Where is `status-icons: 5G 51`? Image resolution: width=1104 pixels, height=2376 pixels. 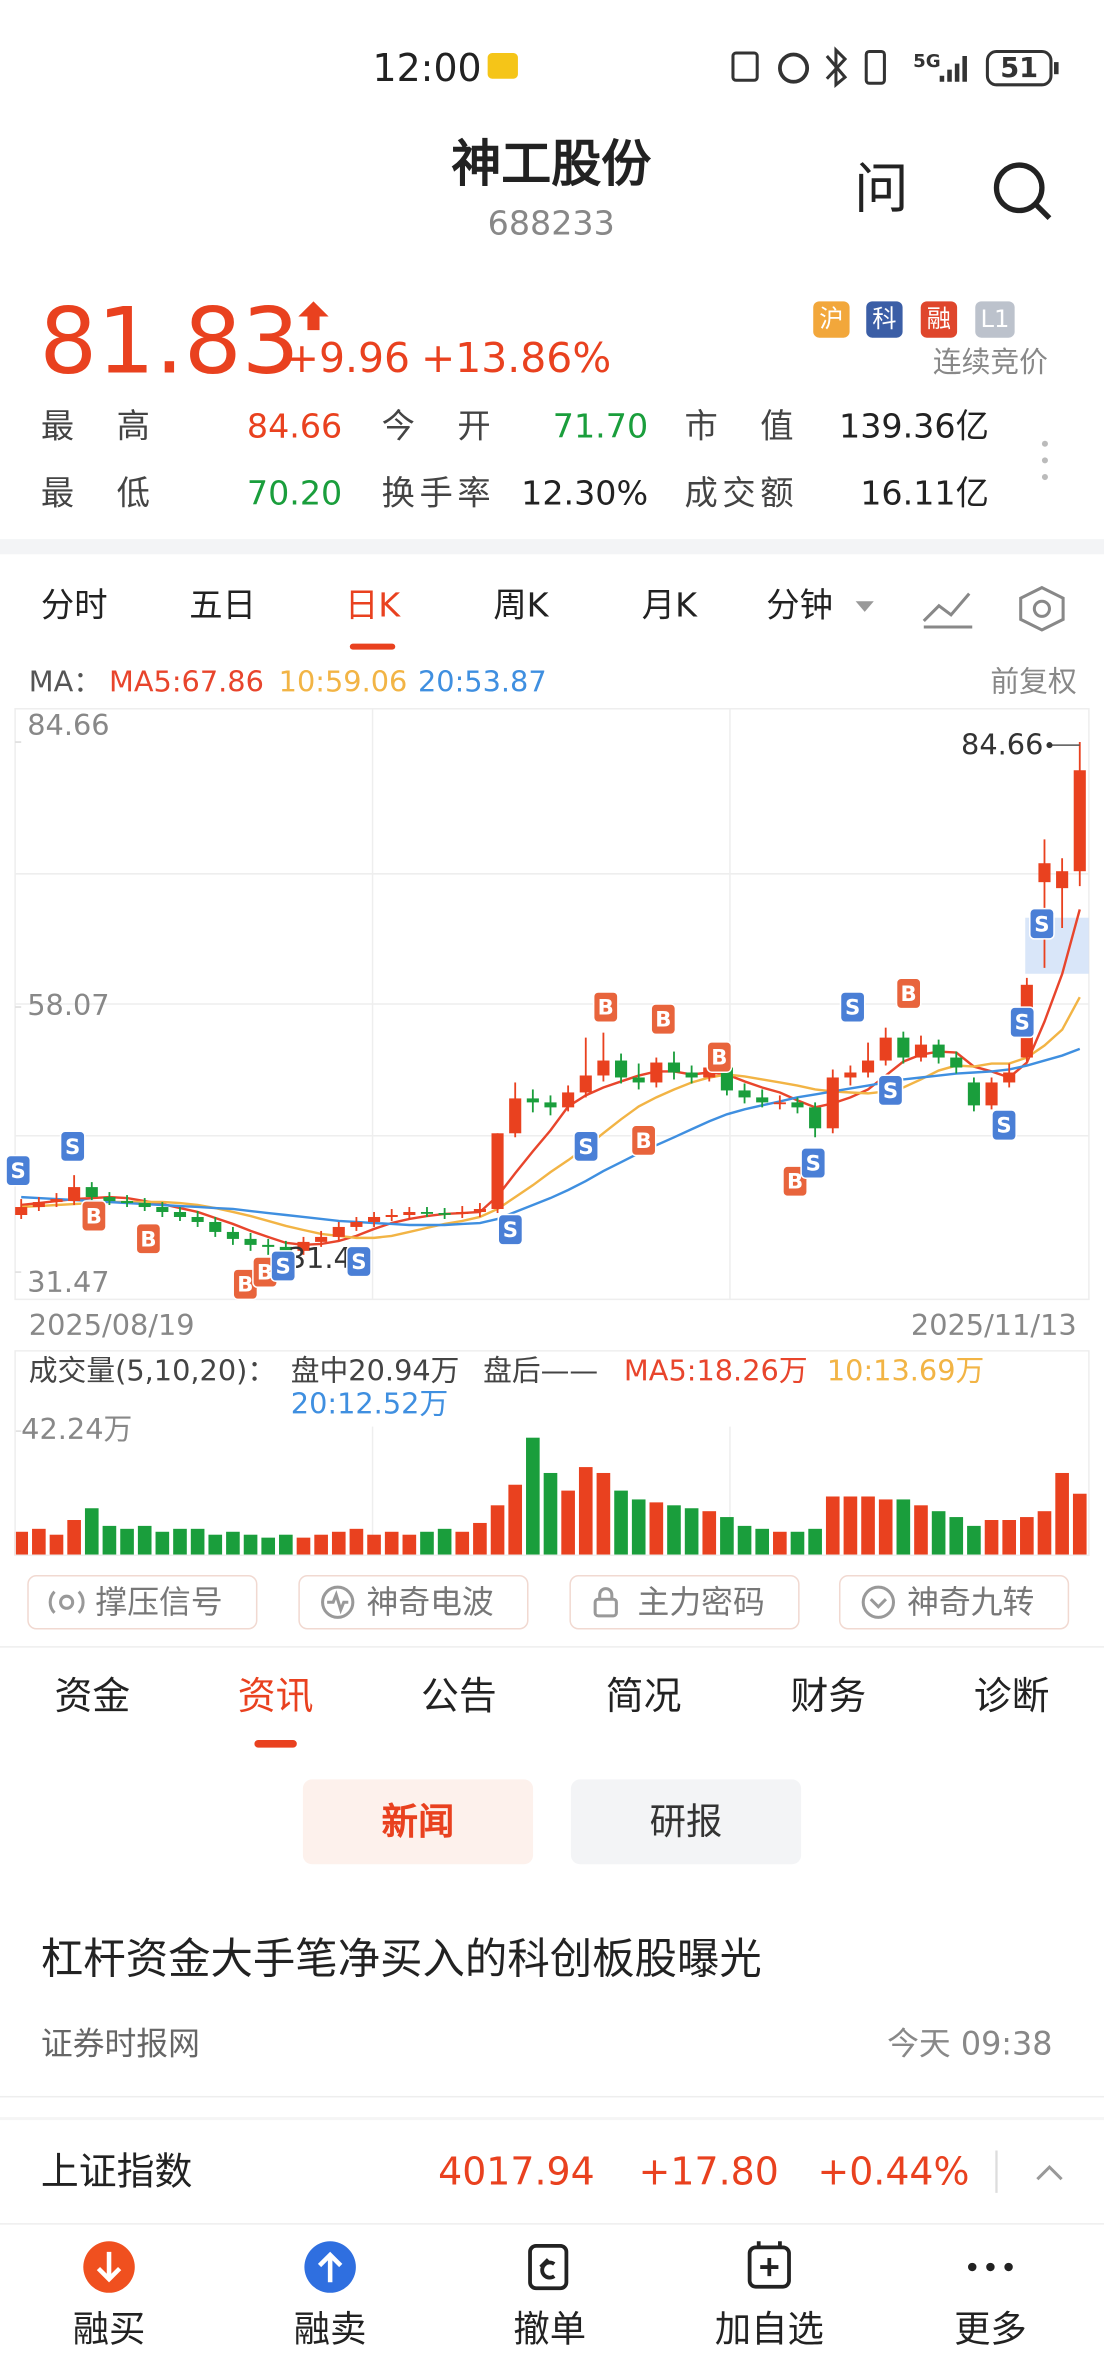 status-icons: 5G 51 is located at coordinates (773, 67).